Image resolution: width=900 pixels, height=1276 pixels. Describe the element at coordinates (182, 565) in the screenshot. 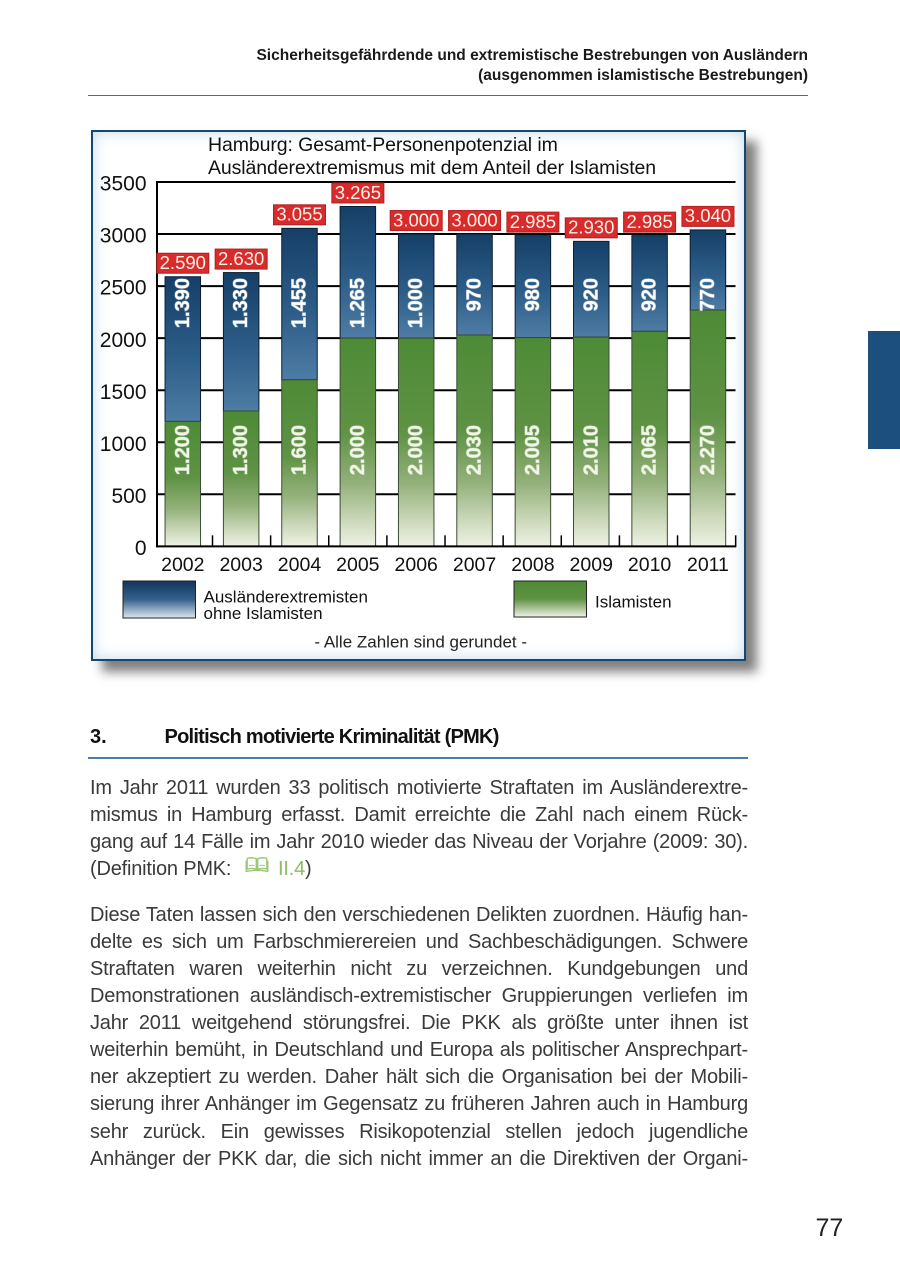

I see `svg-text: 2002` at that location.